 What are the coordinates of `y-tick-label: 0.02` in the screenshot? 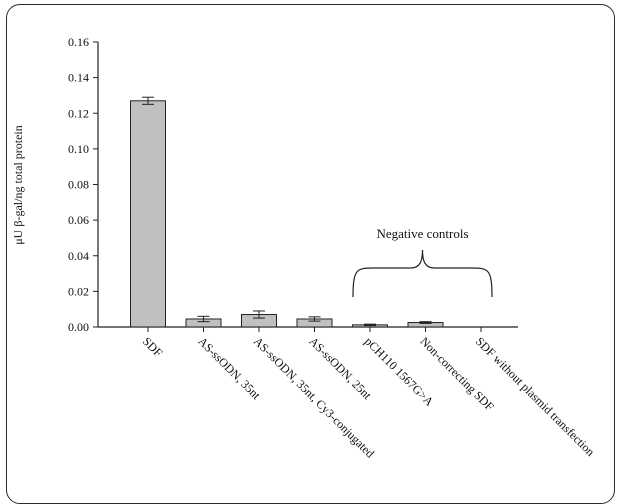 It's located at (78, 291).